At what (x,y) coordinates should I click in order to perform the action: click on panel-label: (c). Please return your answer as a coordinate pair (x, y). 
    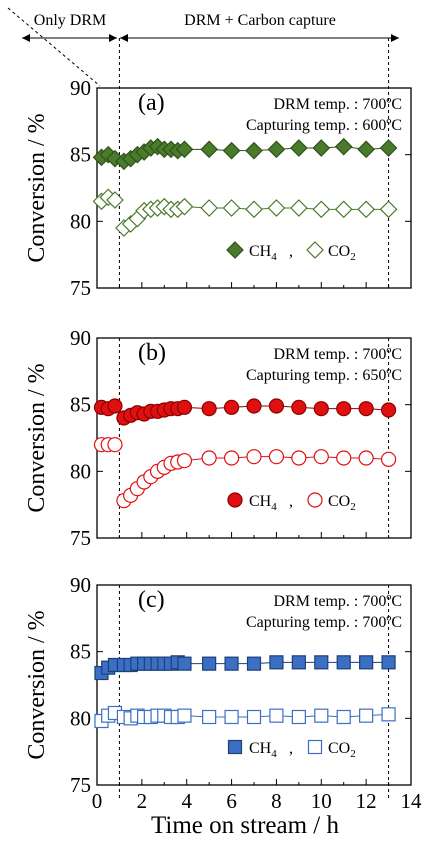
    Looking at the image, I should click on (151, 600).